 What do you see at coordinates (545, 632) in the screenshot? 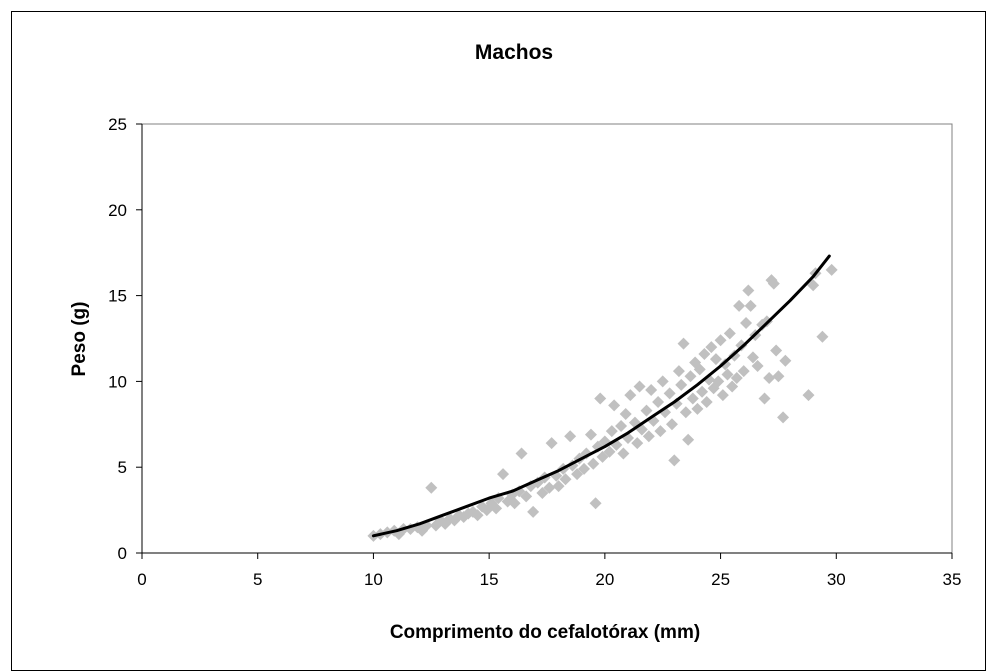
I see `x-axis-label: Comprimento do cefalotórax (mm)` at bounding box center [545, 632].